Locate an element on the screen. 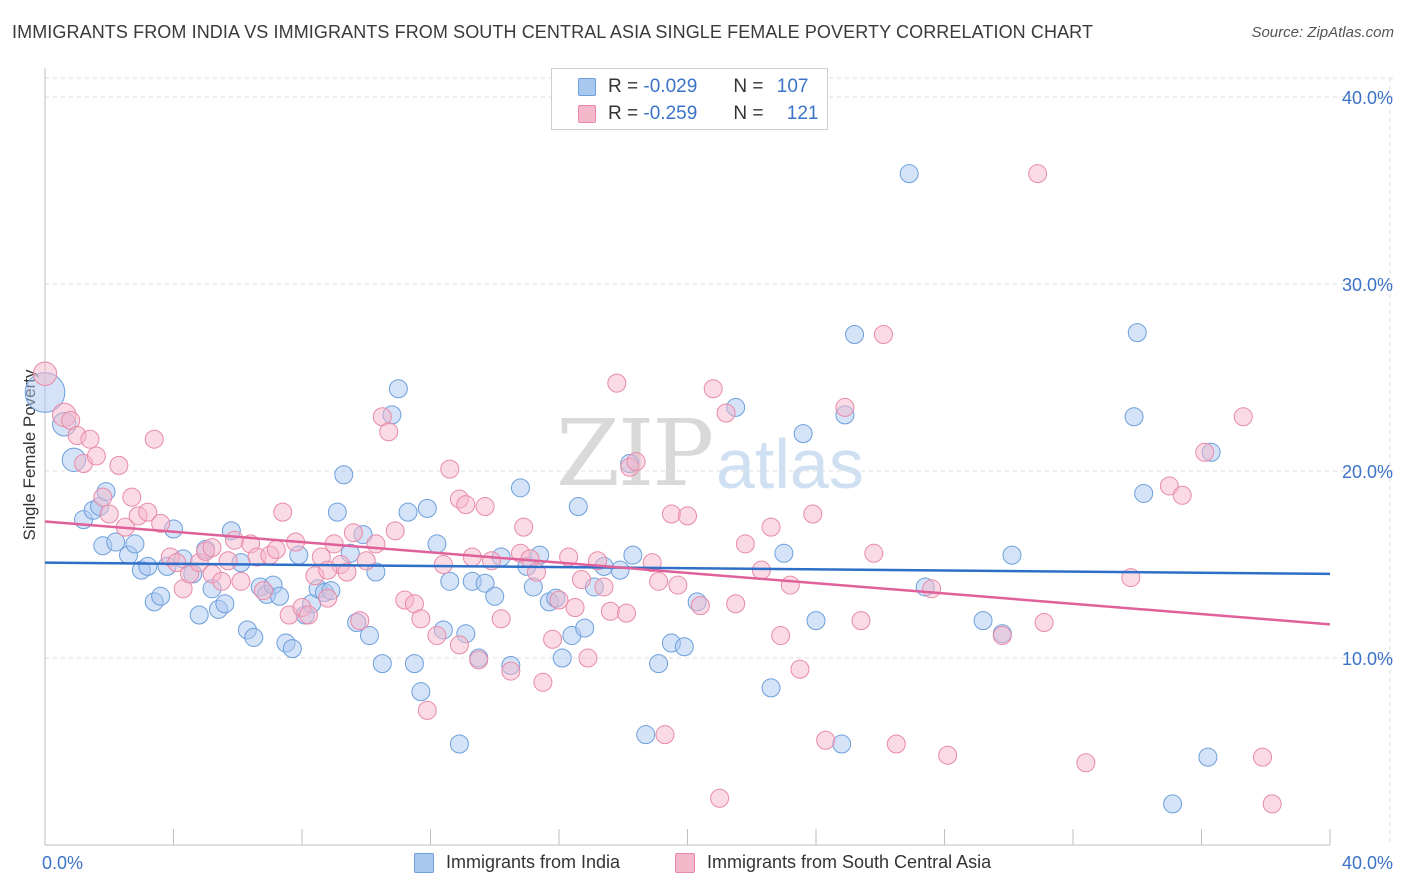 This screenshot has width=1406, height=892. source-attribution: Source: ZipAtlas.com is located at coordinates (1322, 32).